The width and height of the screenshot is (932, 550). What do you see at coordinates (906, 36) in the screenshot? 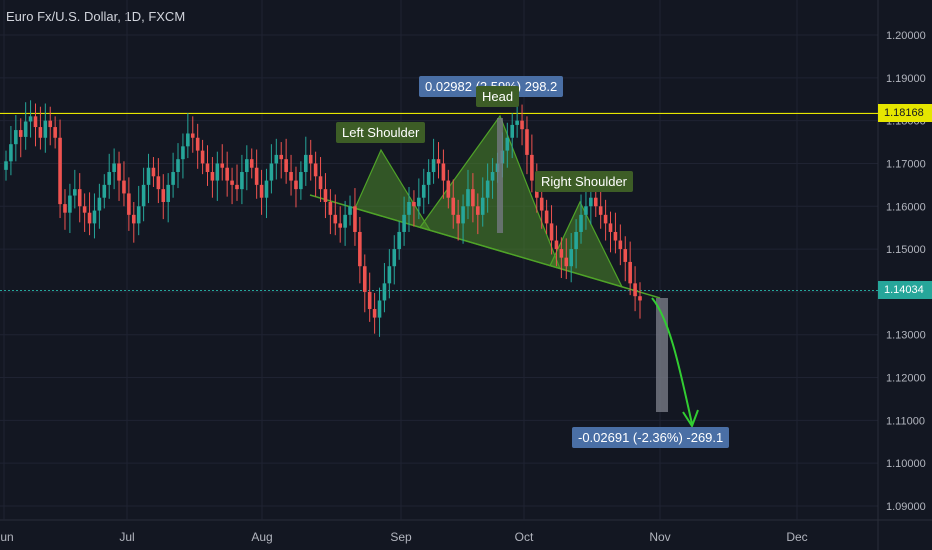
I see `y-tick-label: 1.20000` at bounding box center [906, 36].